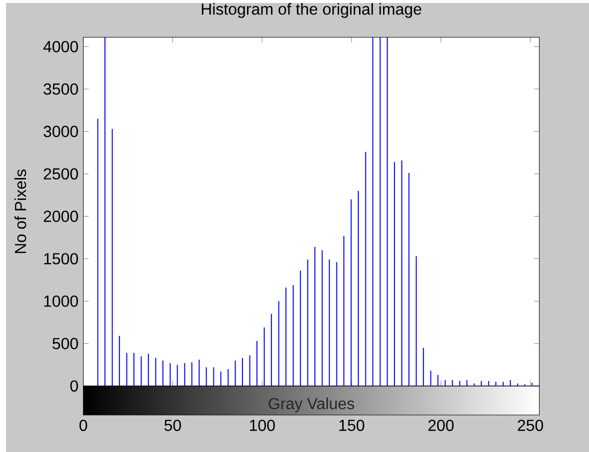  Describe the element at coordinates (61, 301) in the screenshot. I see `y-tick-label: 1000` at that location.